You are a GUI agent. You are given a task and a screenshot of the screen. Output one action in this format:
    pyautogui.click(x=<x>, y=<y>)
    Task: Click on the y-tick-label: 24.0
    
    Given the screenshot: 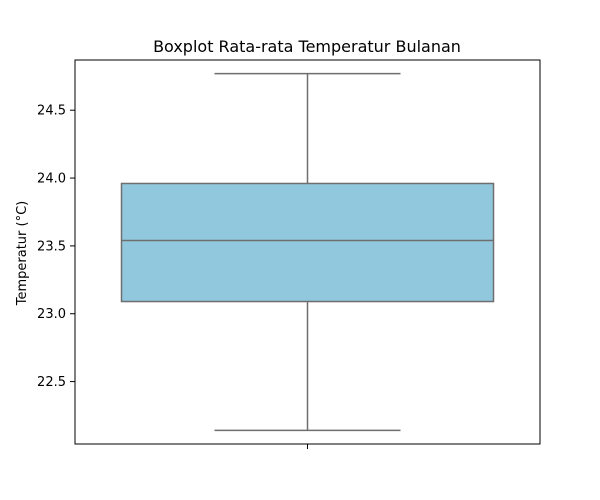 What is the action you would take?
    pyautogui.click(x=51, y=179)
    